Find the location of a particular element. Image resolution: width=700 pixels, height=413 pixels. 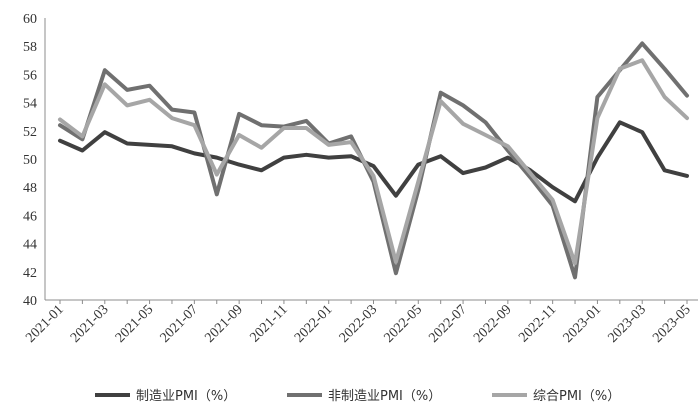

y-tick-label-56: 56 is located at coordinates (30, 75).